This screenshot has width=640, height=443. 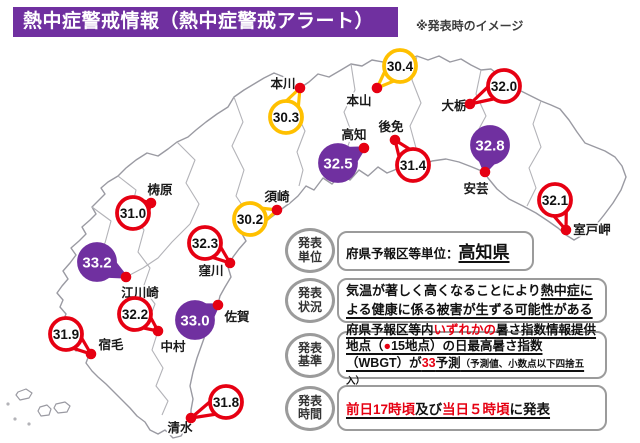 I want to click on wbgt-value: 30.2, so click(x=250, y=219).